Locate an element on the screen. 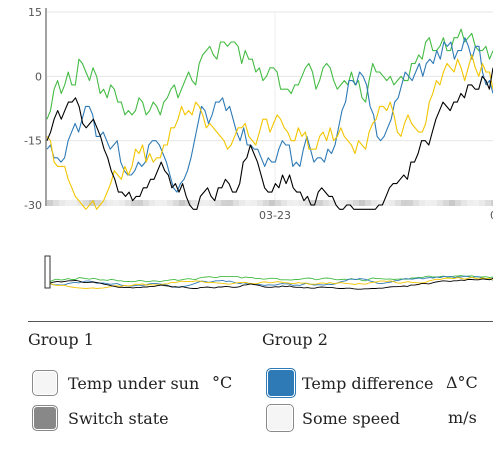 Image resolution: width=493 pixels, height=450 pixels. navigator-line-temp-difference is located at coordinates (269, 281).